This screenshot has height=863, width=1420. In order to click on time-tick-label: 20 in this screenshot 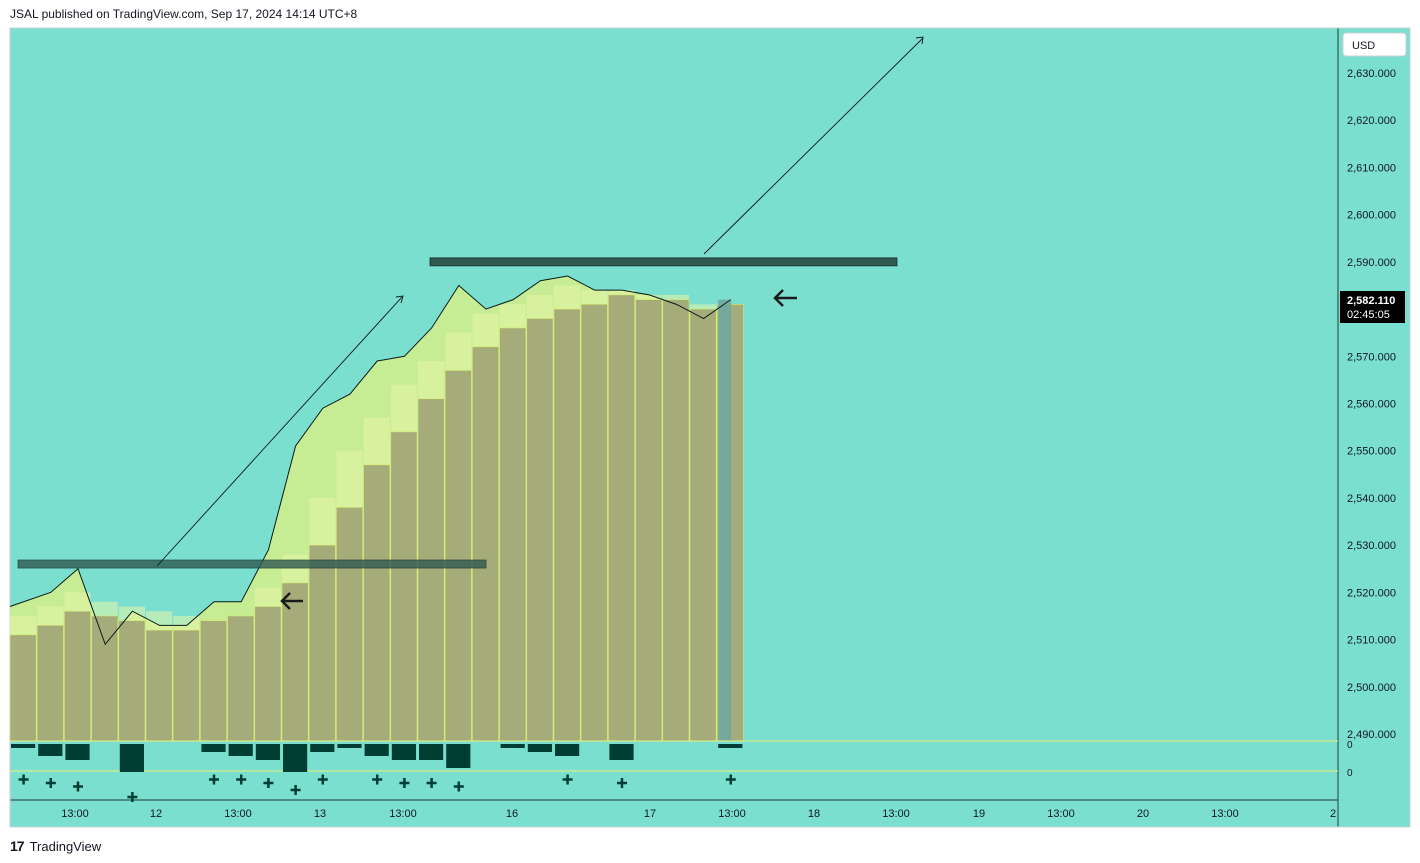, I will do `click(1143, 814)`.